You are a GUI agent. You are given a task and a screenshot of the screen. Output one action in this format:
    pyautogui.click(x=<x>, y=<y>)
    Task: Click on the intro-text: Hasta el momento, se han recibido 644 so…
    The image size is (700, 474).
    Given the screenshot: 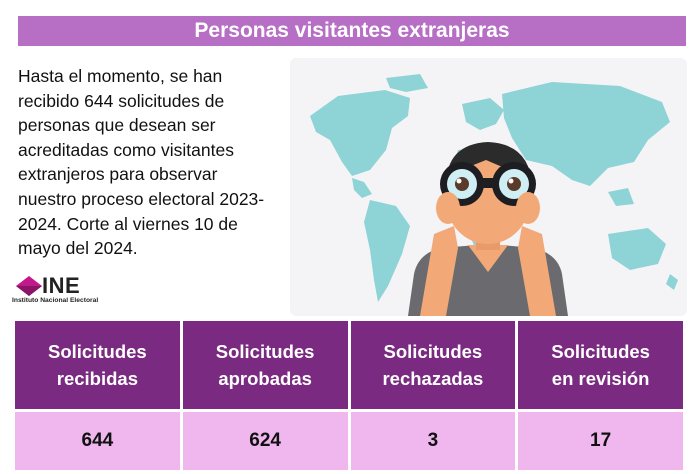 What is the action you would take?
    pyautogui.click(x=141, y=162)
    